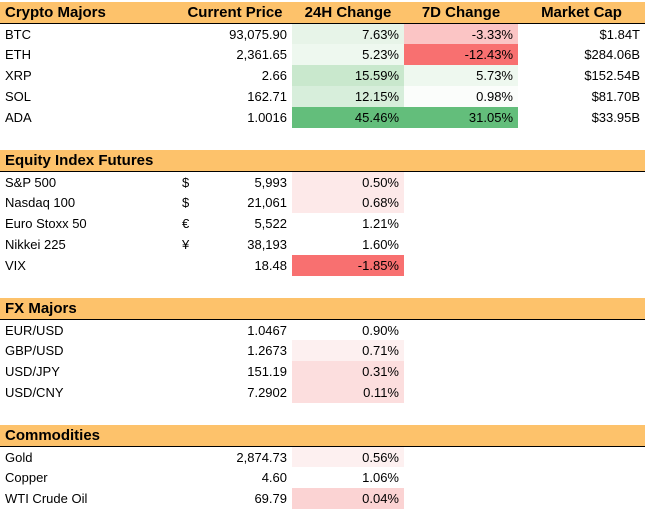  I want to click on change-24h-cell: 1.06%, so click(348, 477).